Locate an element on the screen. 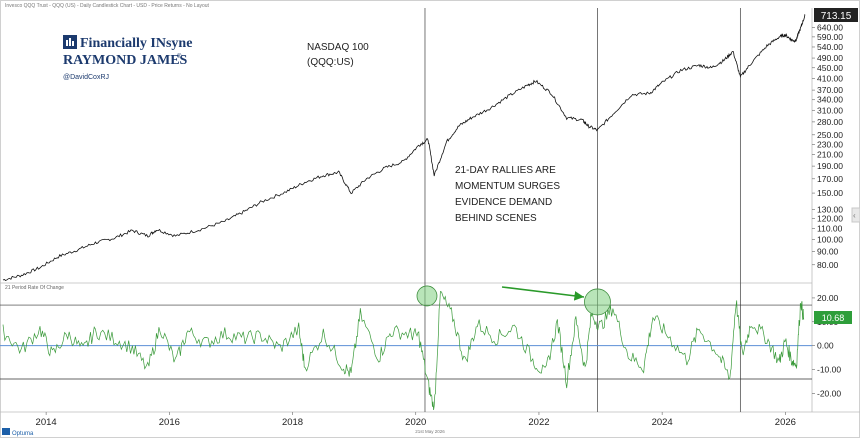 The width and height of the screenshot is (860, 438). price-tick-label: 250.00 is located at coordinates (830, 135).